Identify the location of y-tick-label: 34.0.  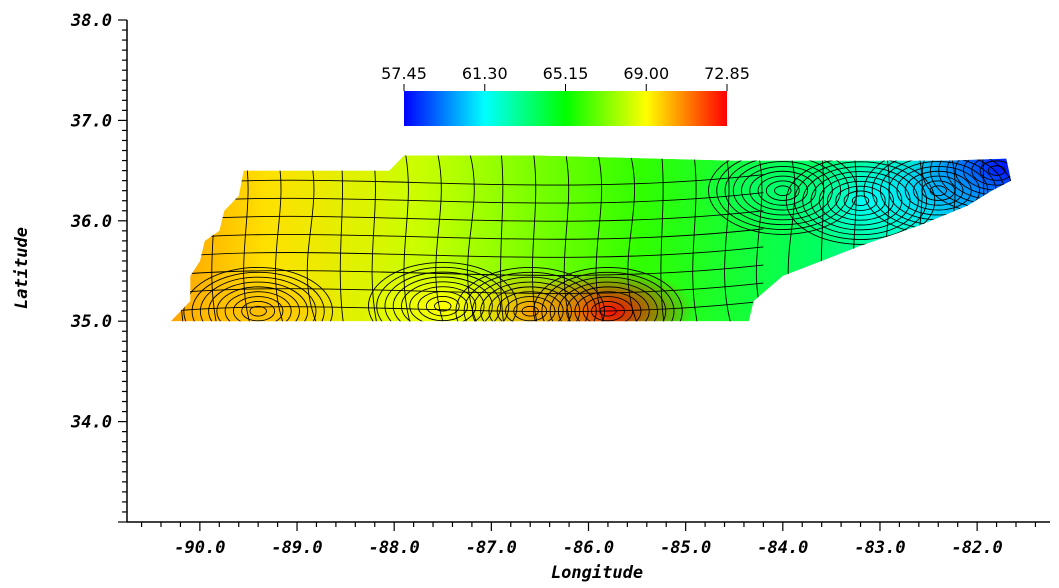
(91, 423).